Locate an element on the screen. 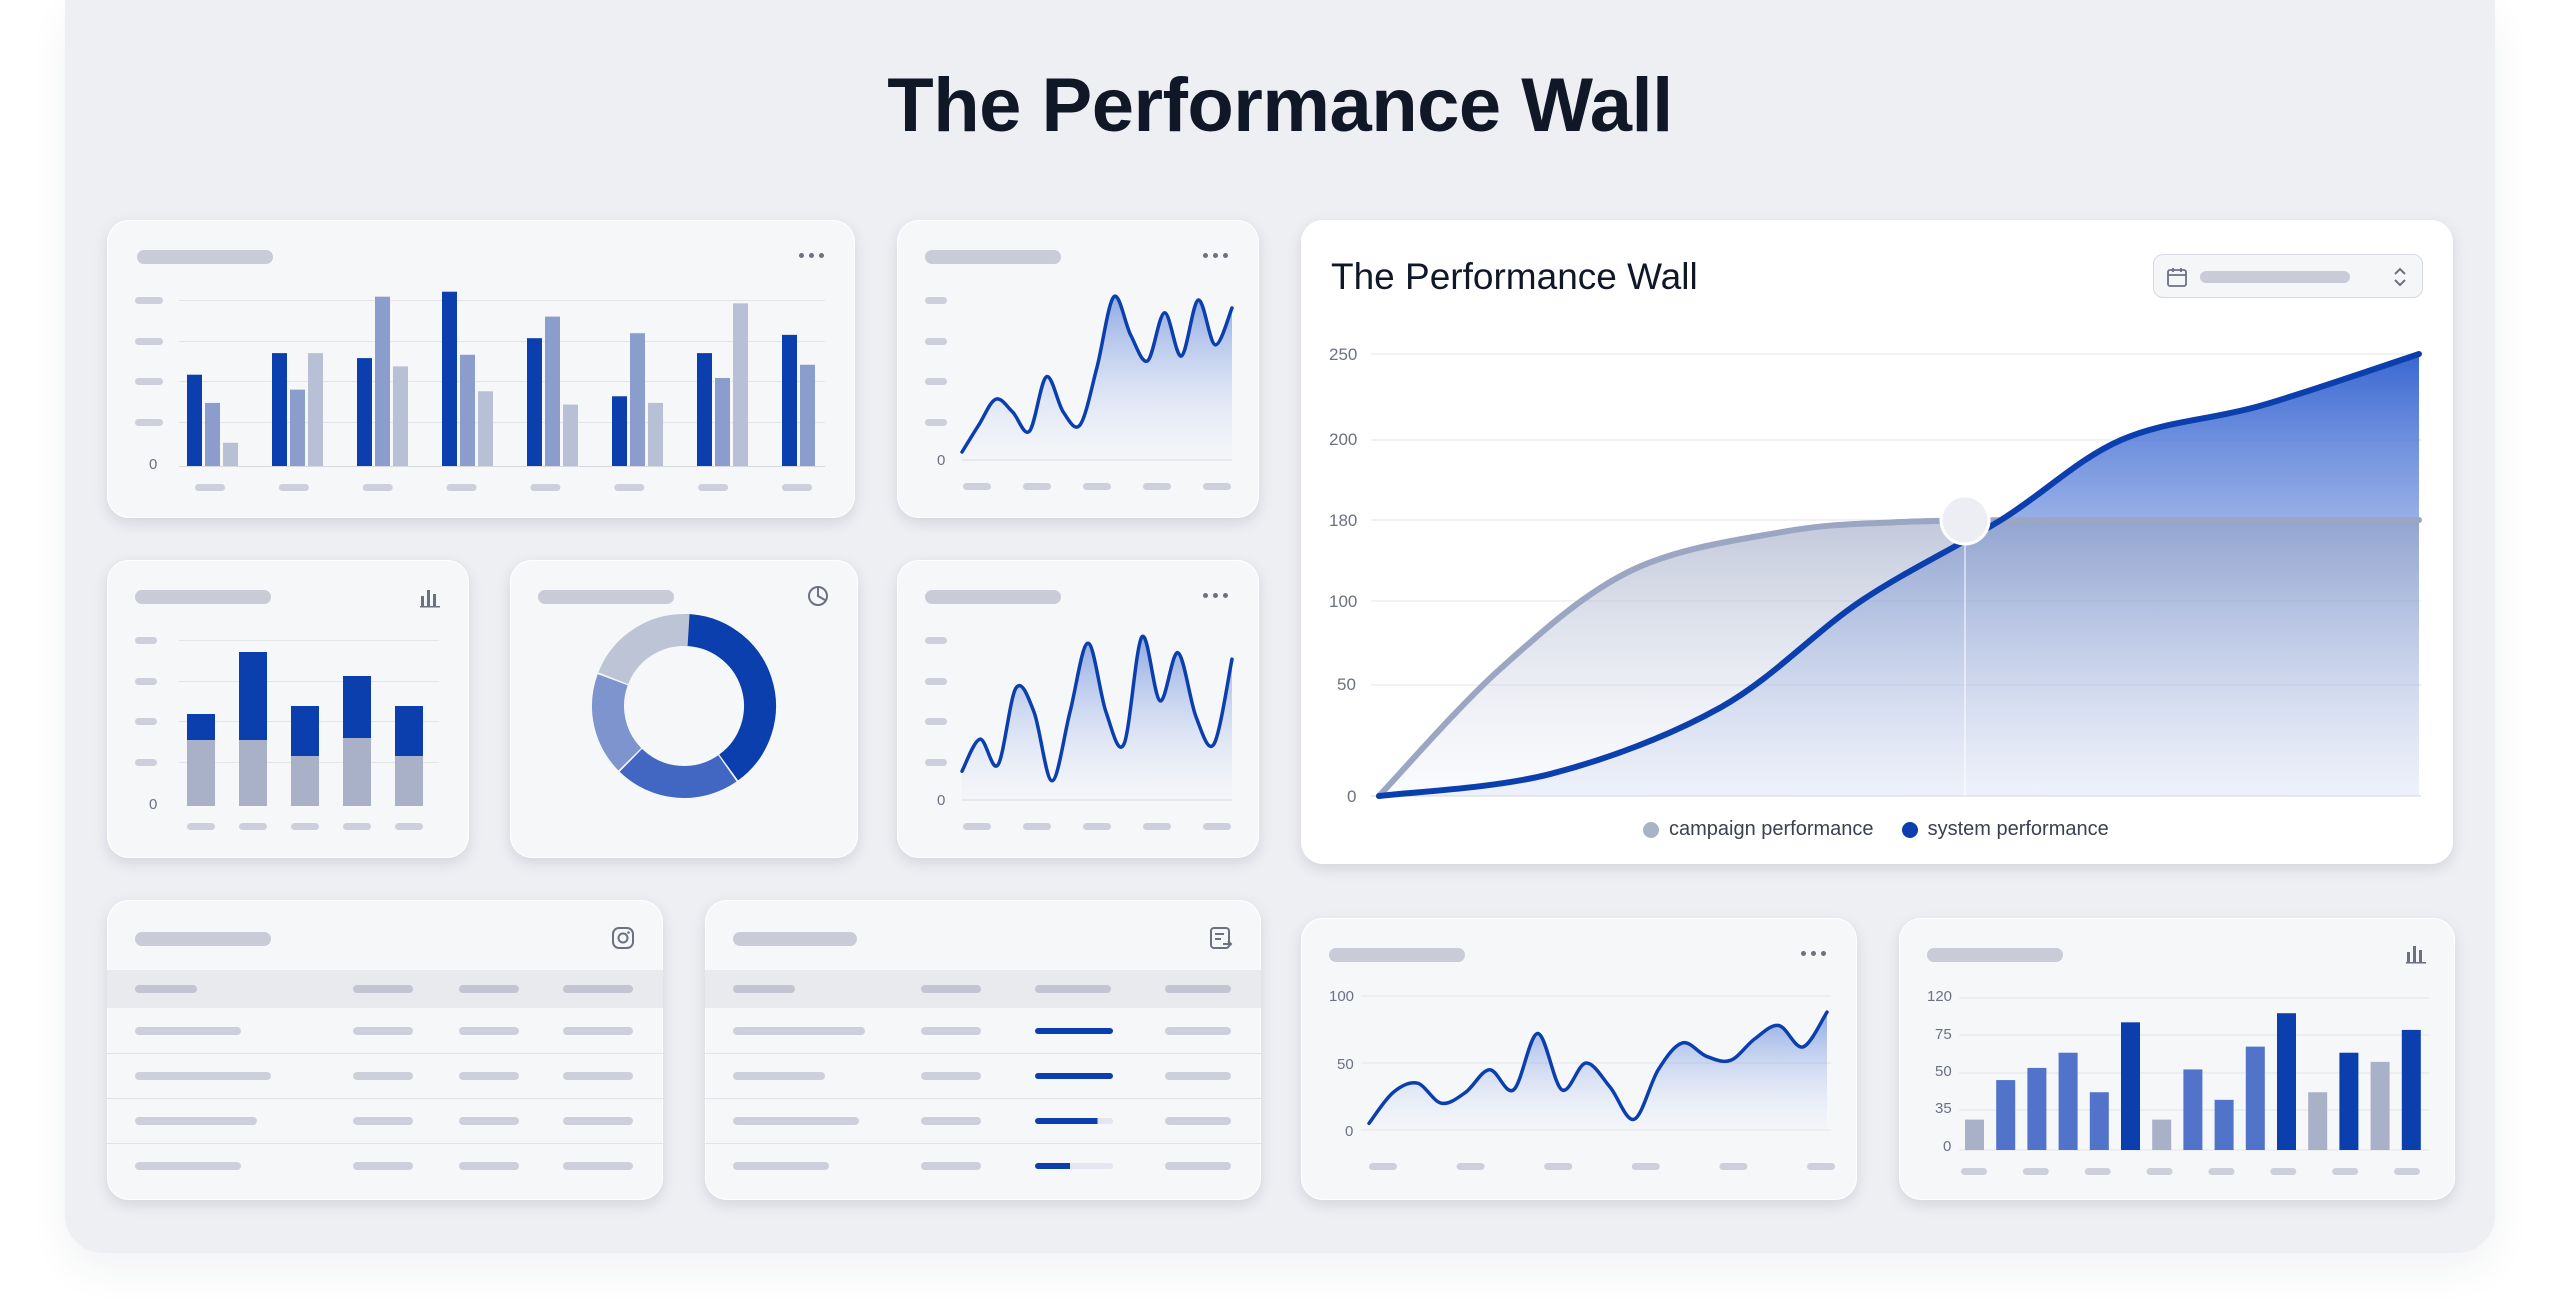 The image size is (2560, 1308). grouped-bar-card: 0 is located at coordinates (481, 369).